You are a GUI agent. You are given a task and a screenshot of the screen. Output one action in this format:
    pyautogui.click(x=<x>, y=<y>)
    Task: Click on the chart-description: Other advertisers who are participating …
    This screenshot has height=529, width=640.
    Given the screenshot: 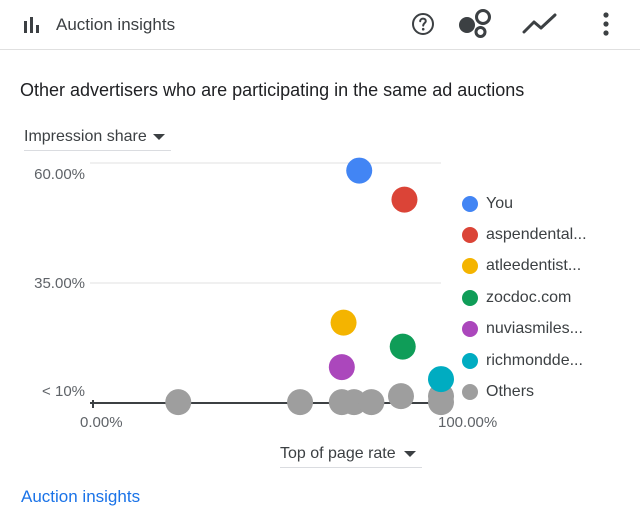 What is the action you would take?
    pyautogui.click(x=272, y=90)
    